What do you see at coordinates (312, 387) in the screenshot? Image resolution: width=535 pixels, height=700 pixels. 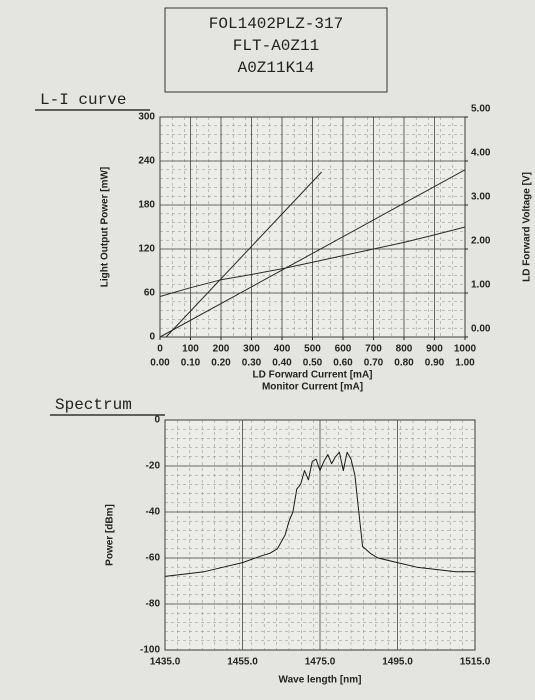 I see `x2-axis-label: Monitor Current [mA]` at bounding box center [312, 387].